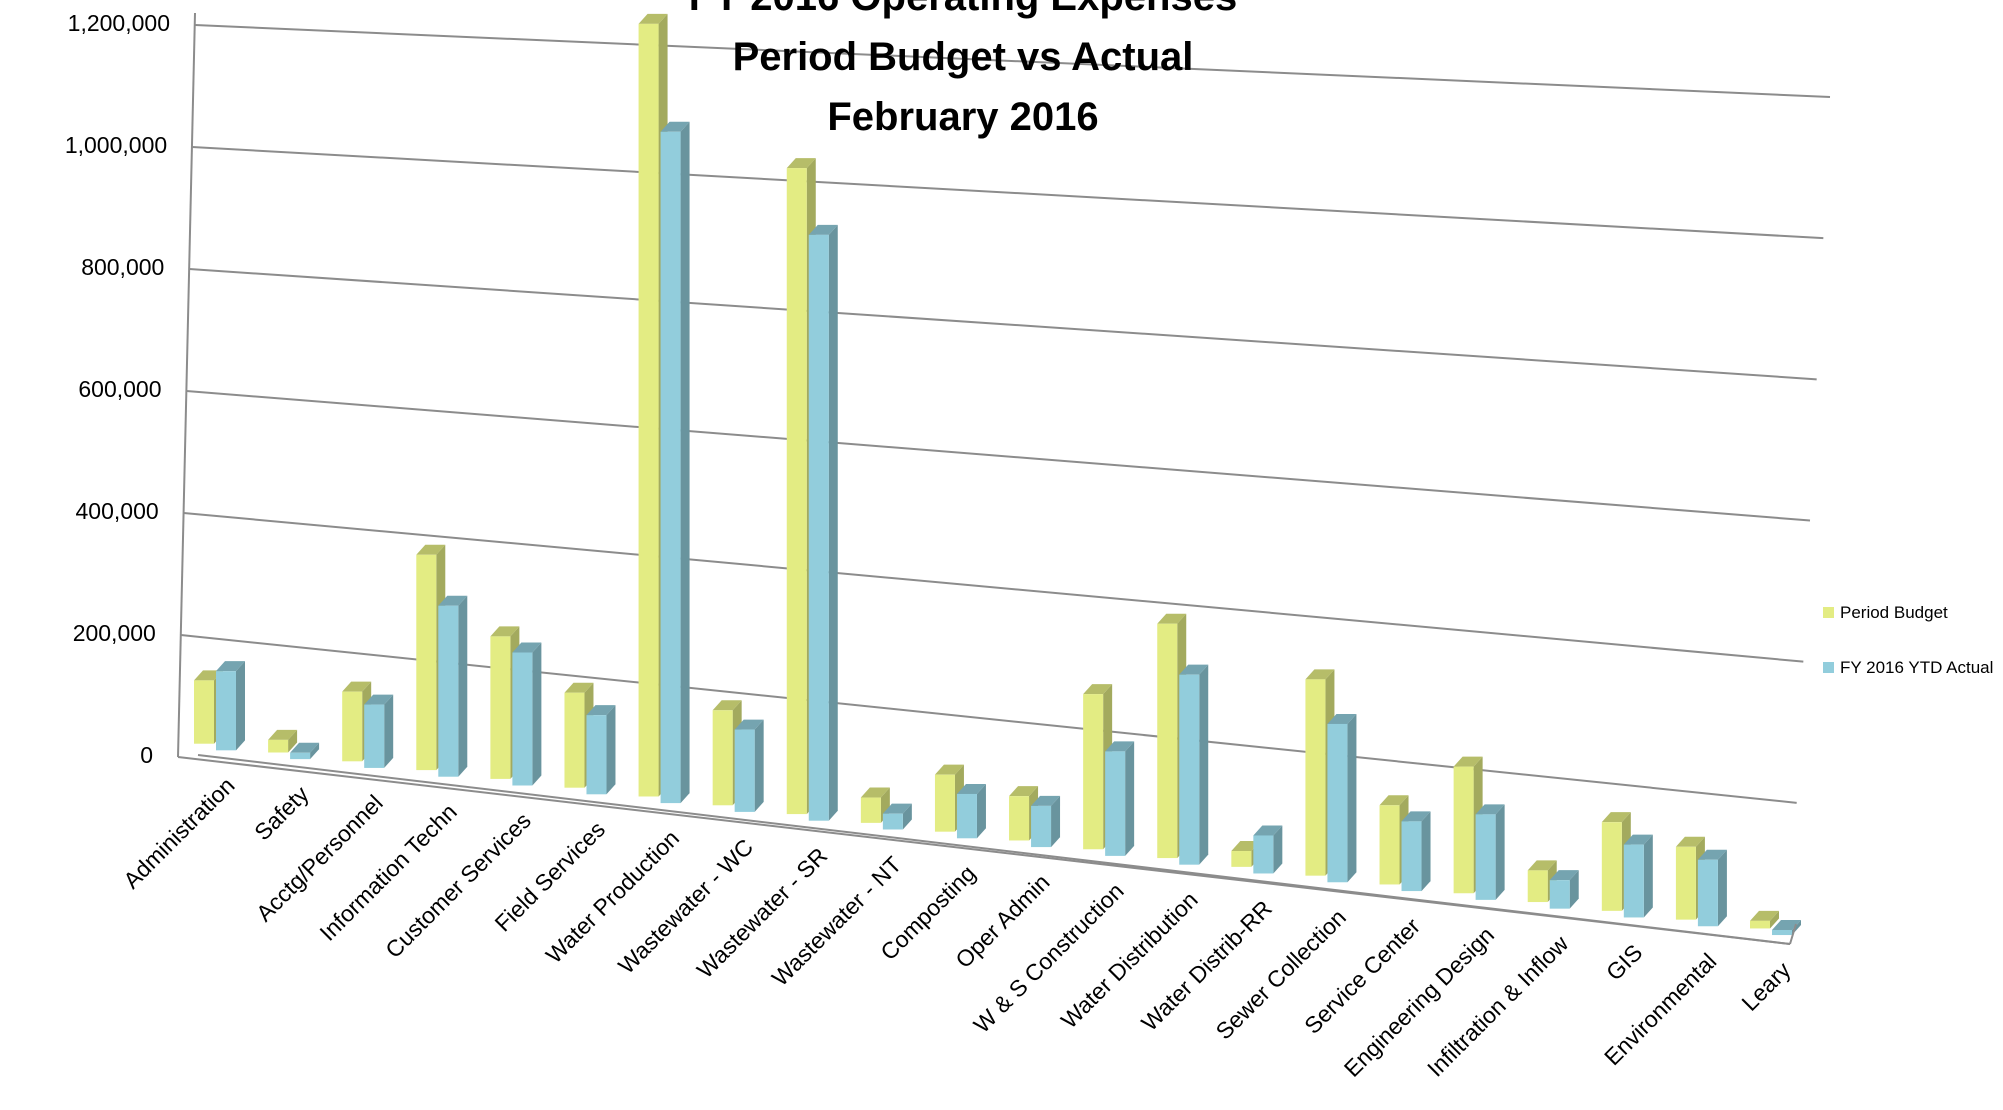 This screenshot has width=2003, height=1110. I want to click on y-tick-label: 600,000, so click(119, 389).